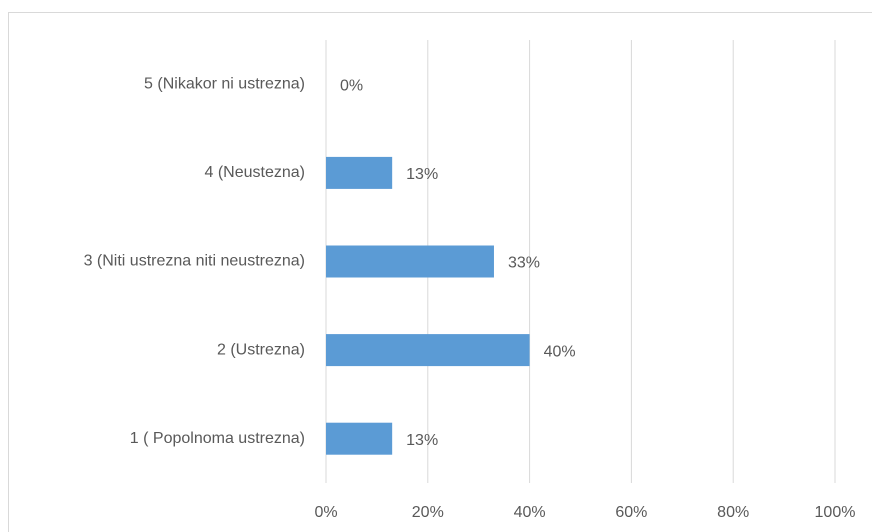 This screenshot has height=532, width=872. I want to click on y-tick-label: 4 (Neustezna), so click(255, 172).